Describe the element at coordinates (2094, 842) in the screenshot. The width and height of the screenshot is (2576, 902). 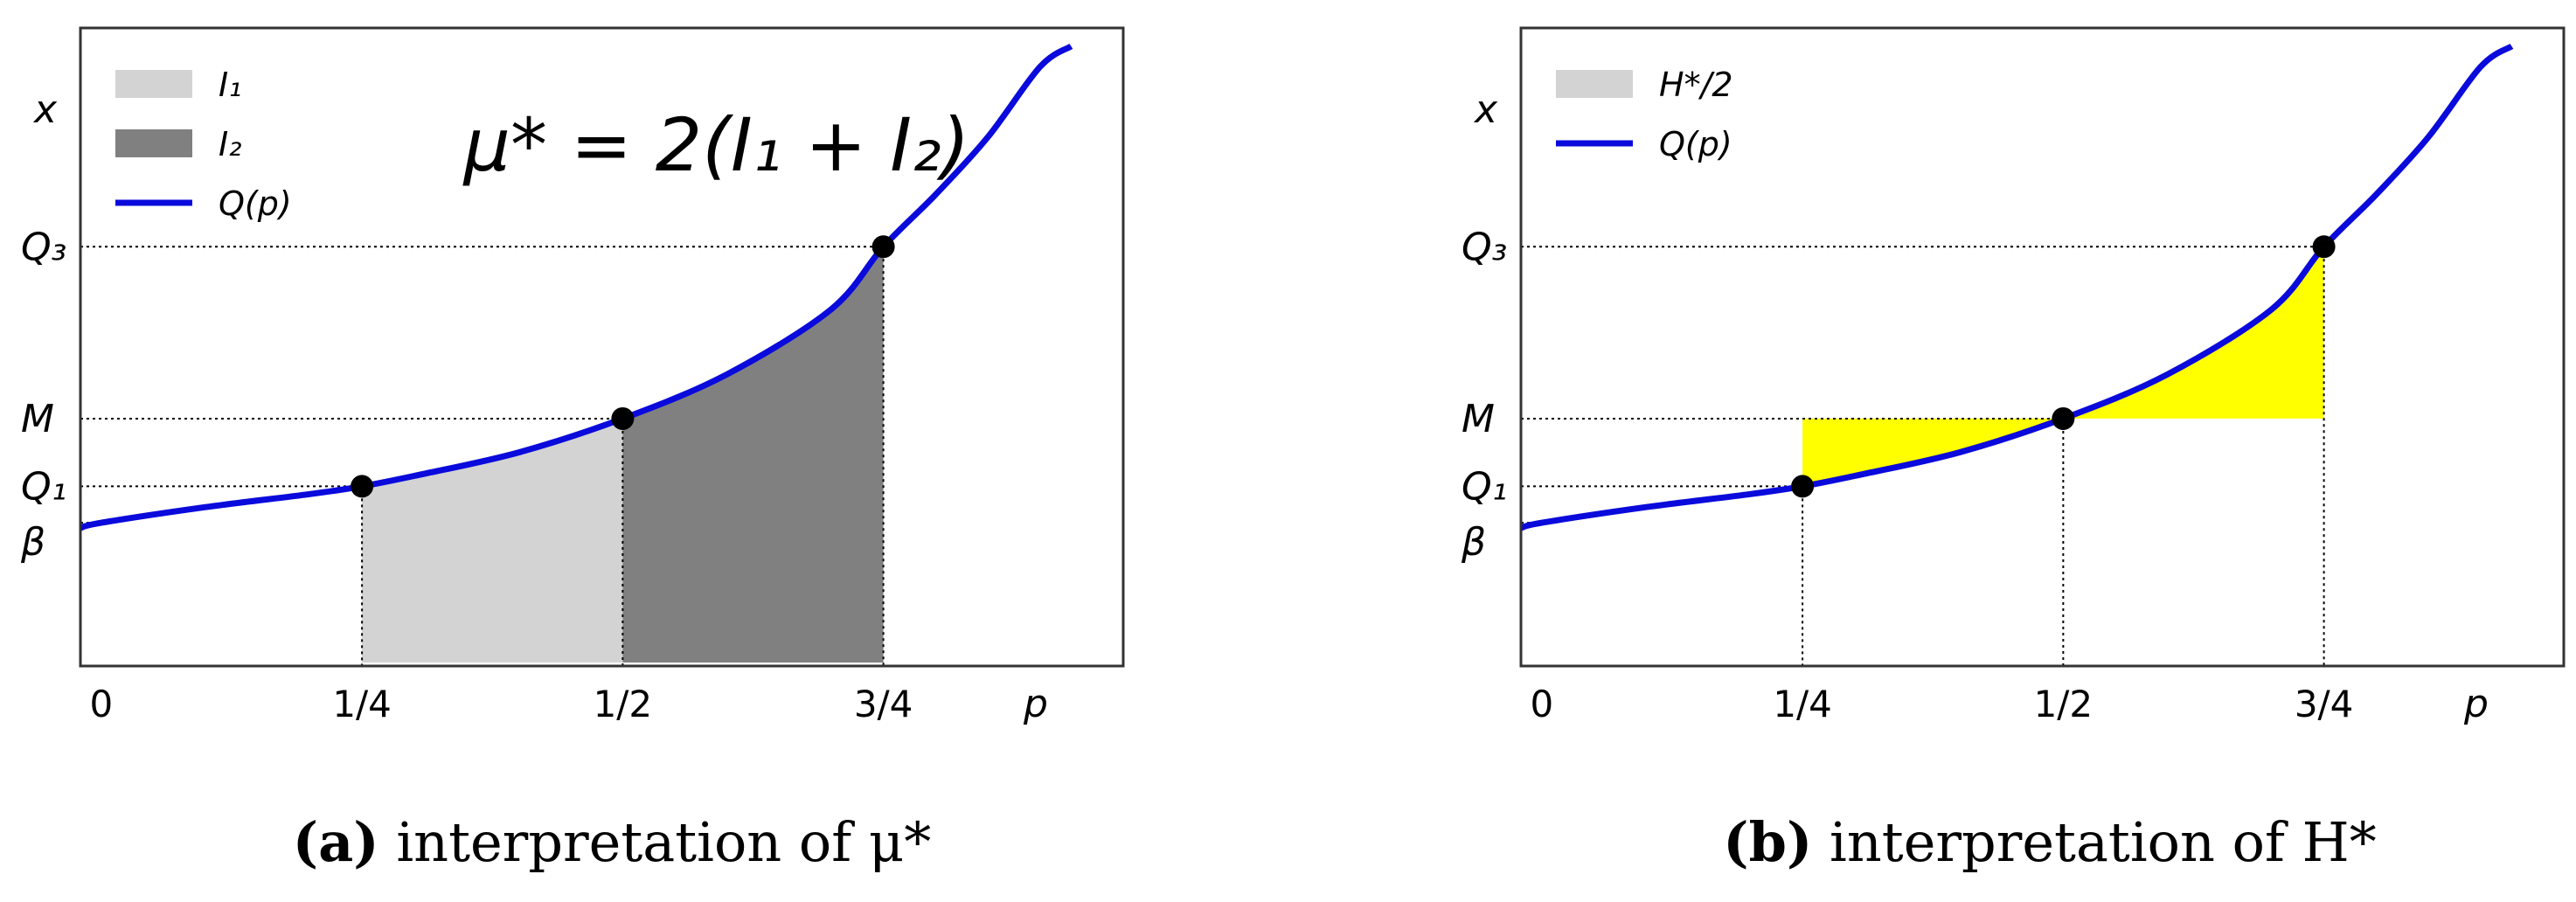
I see `panel-b-caption-text: interpretation of H*` at that location.